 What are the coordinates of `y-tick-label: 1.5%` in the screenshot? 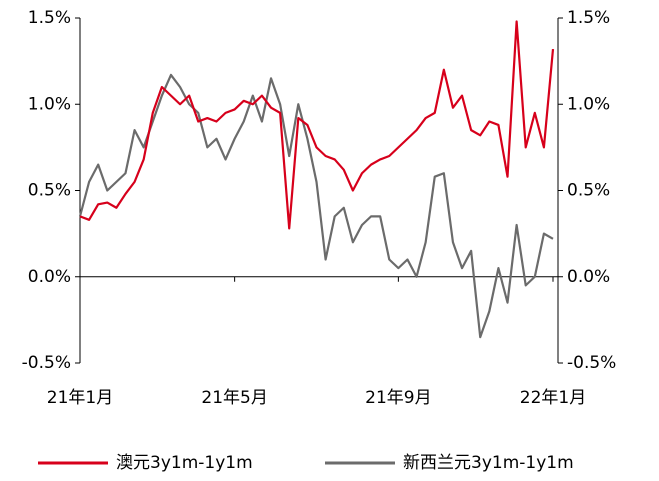 It's located at (49, 18).